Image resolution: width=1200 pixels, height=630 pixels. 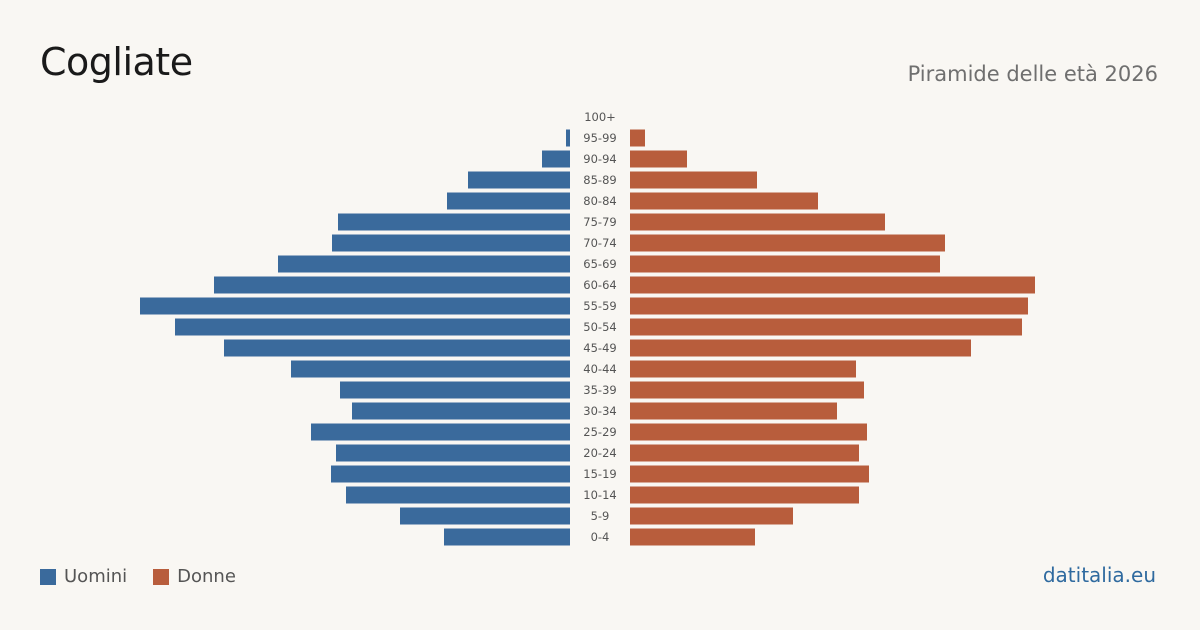 What do you see at coordinates (599, 222) in the screenshot?
I see `age-label-75-79: 75-79` at bounding box center [599, 222].